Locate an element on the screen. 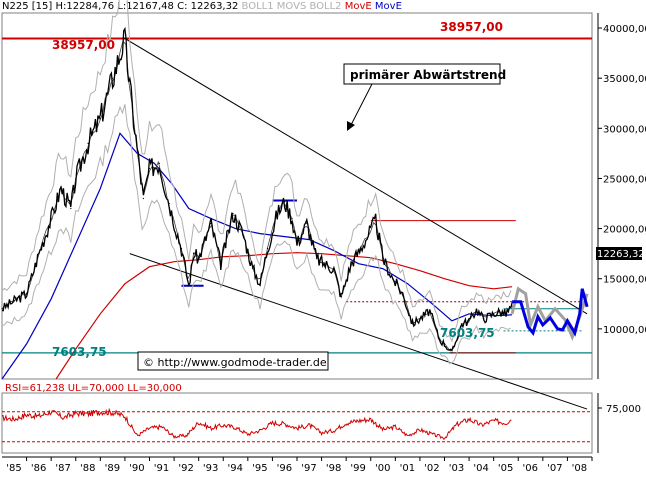 Image resolution: width=646 pixels, height=477 pixels. projection-paths is located at coordinates (549, 313).